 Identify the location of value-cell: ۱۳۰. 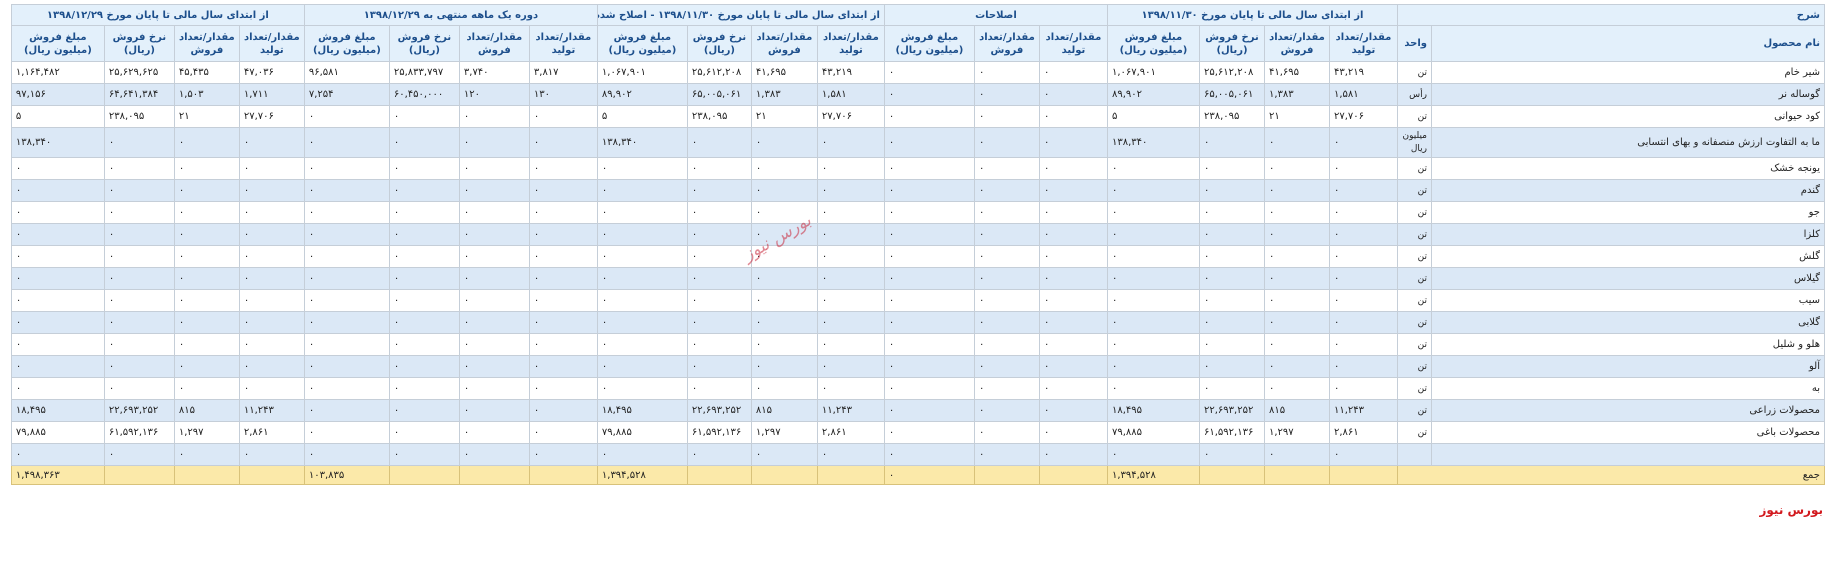
(563, 94).